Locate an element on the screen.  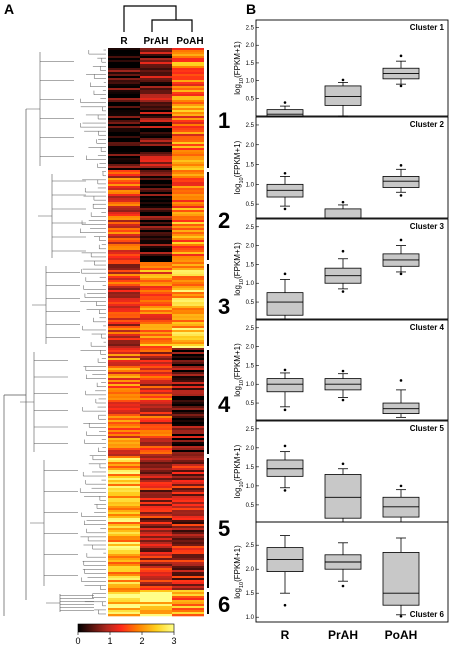
cluster-title: Cluster 3 is located at coordinates (427, 226).